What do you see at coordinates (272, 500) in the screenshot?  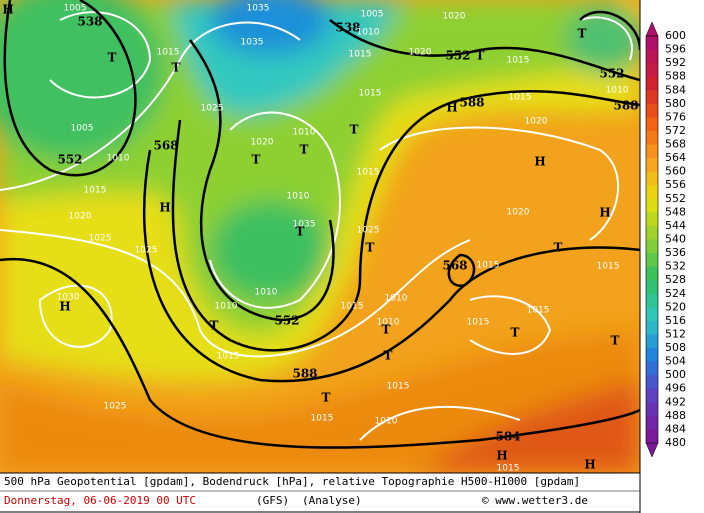 I see `model: (GFS)` at bounding box center [272, 500].